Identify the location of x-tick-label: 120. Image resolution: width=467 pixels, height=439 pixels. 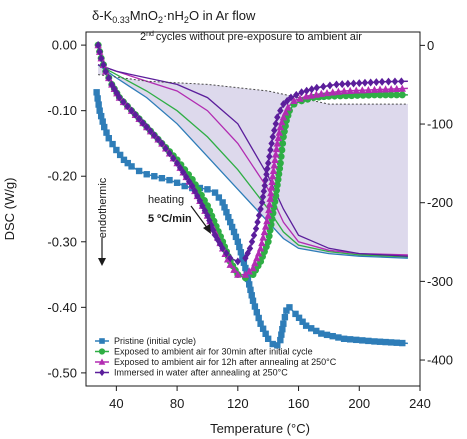
(238, 403).